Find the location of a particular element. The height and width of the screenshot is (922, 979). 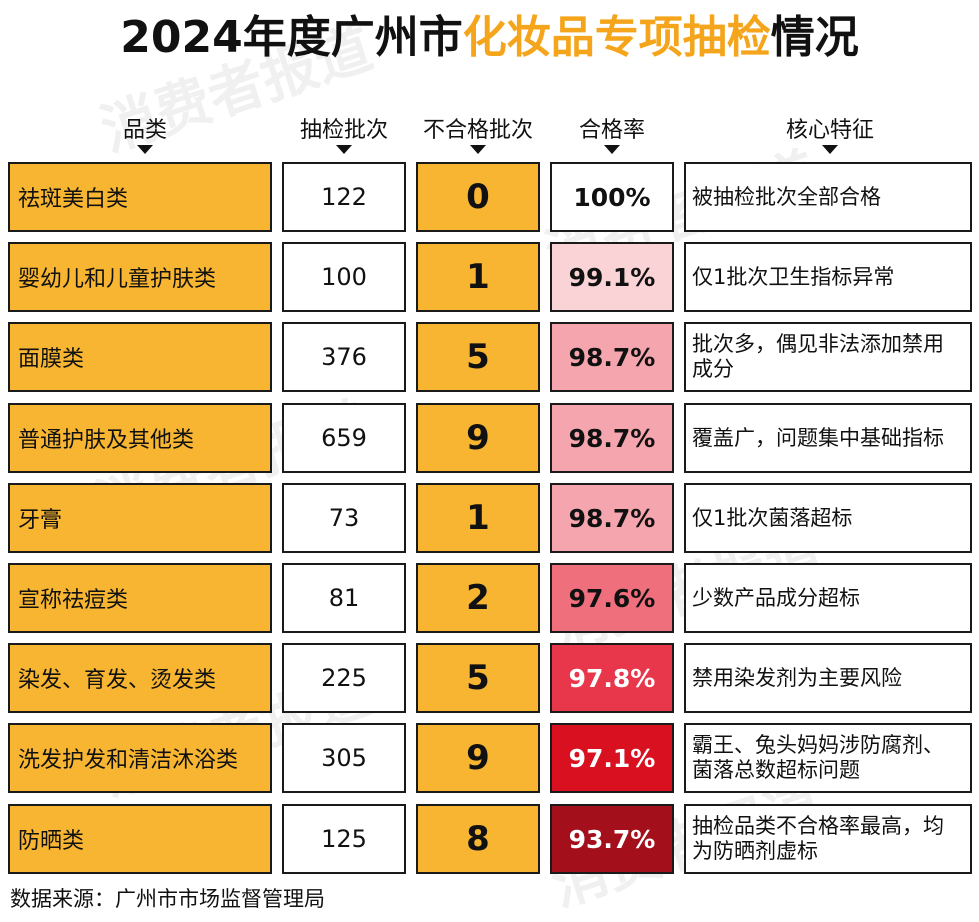

title-year: 2024年度广州市 is located at coordinates (291, 37).